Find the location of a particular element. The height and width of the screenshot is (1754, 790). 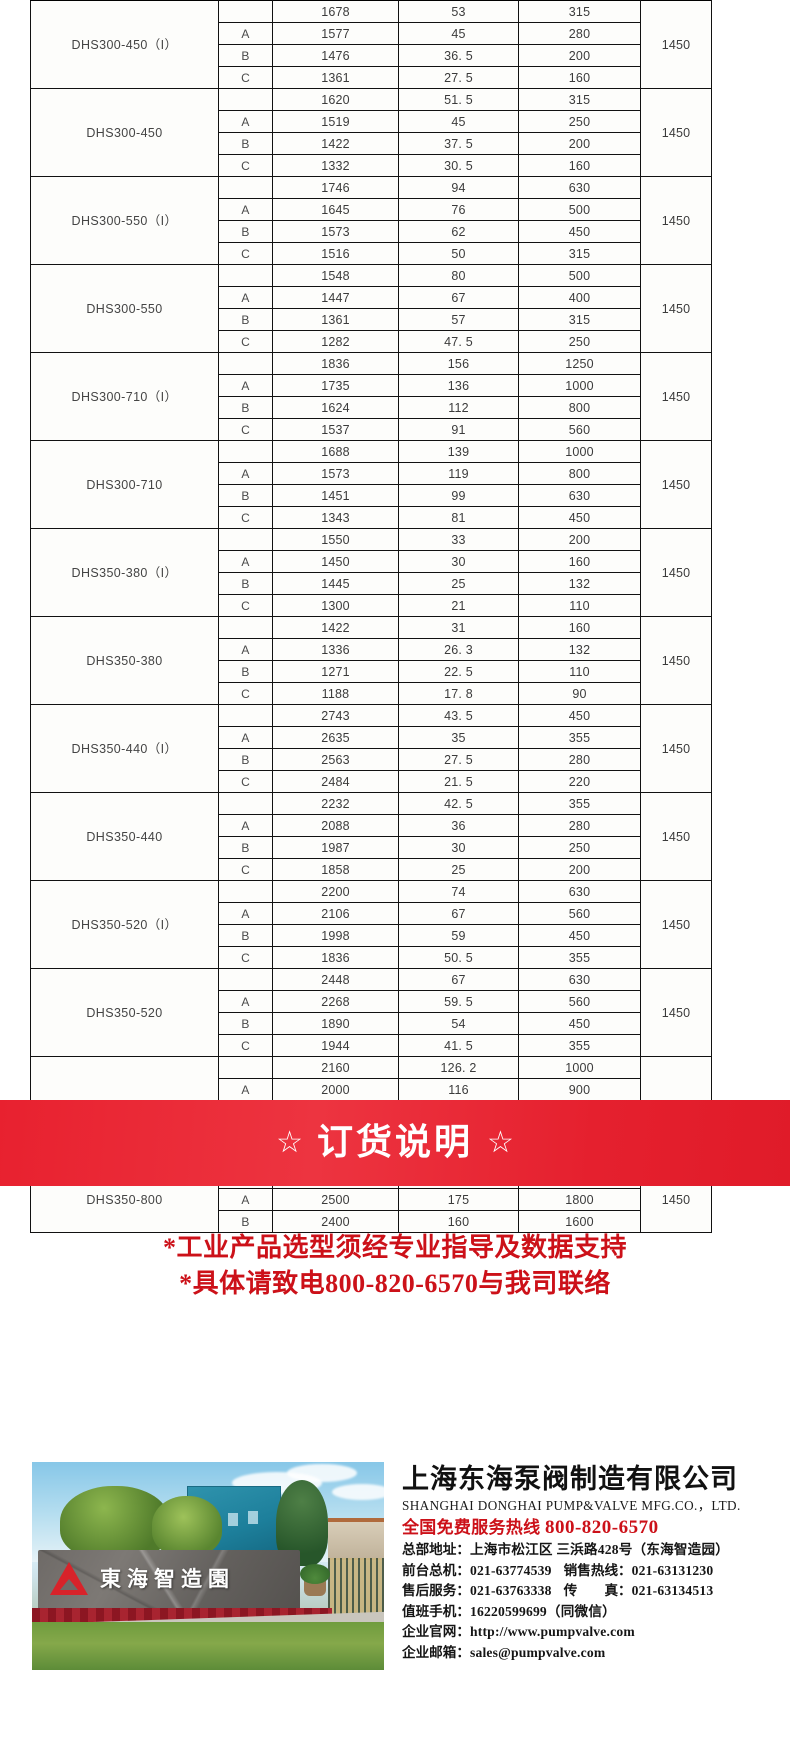

cell-head: 2400 is located at coordinates (335, 1221).